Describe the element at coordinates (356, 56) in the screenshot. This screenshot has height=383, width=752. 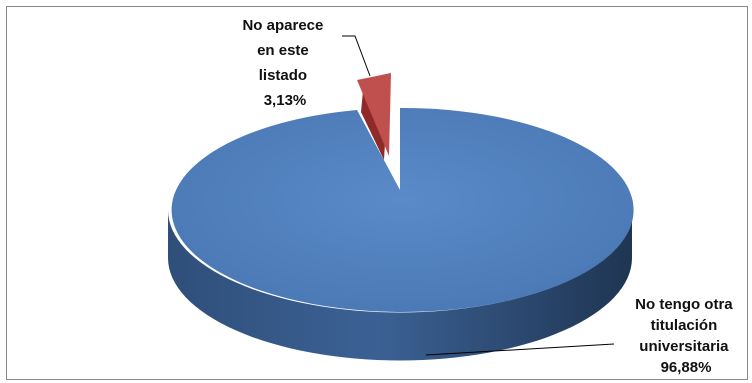
I see `leader-line-no-aparece` at that location.